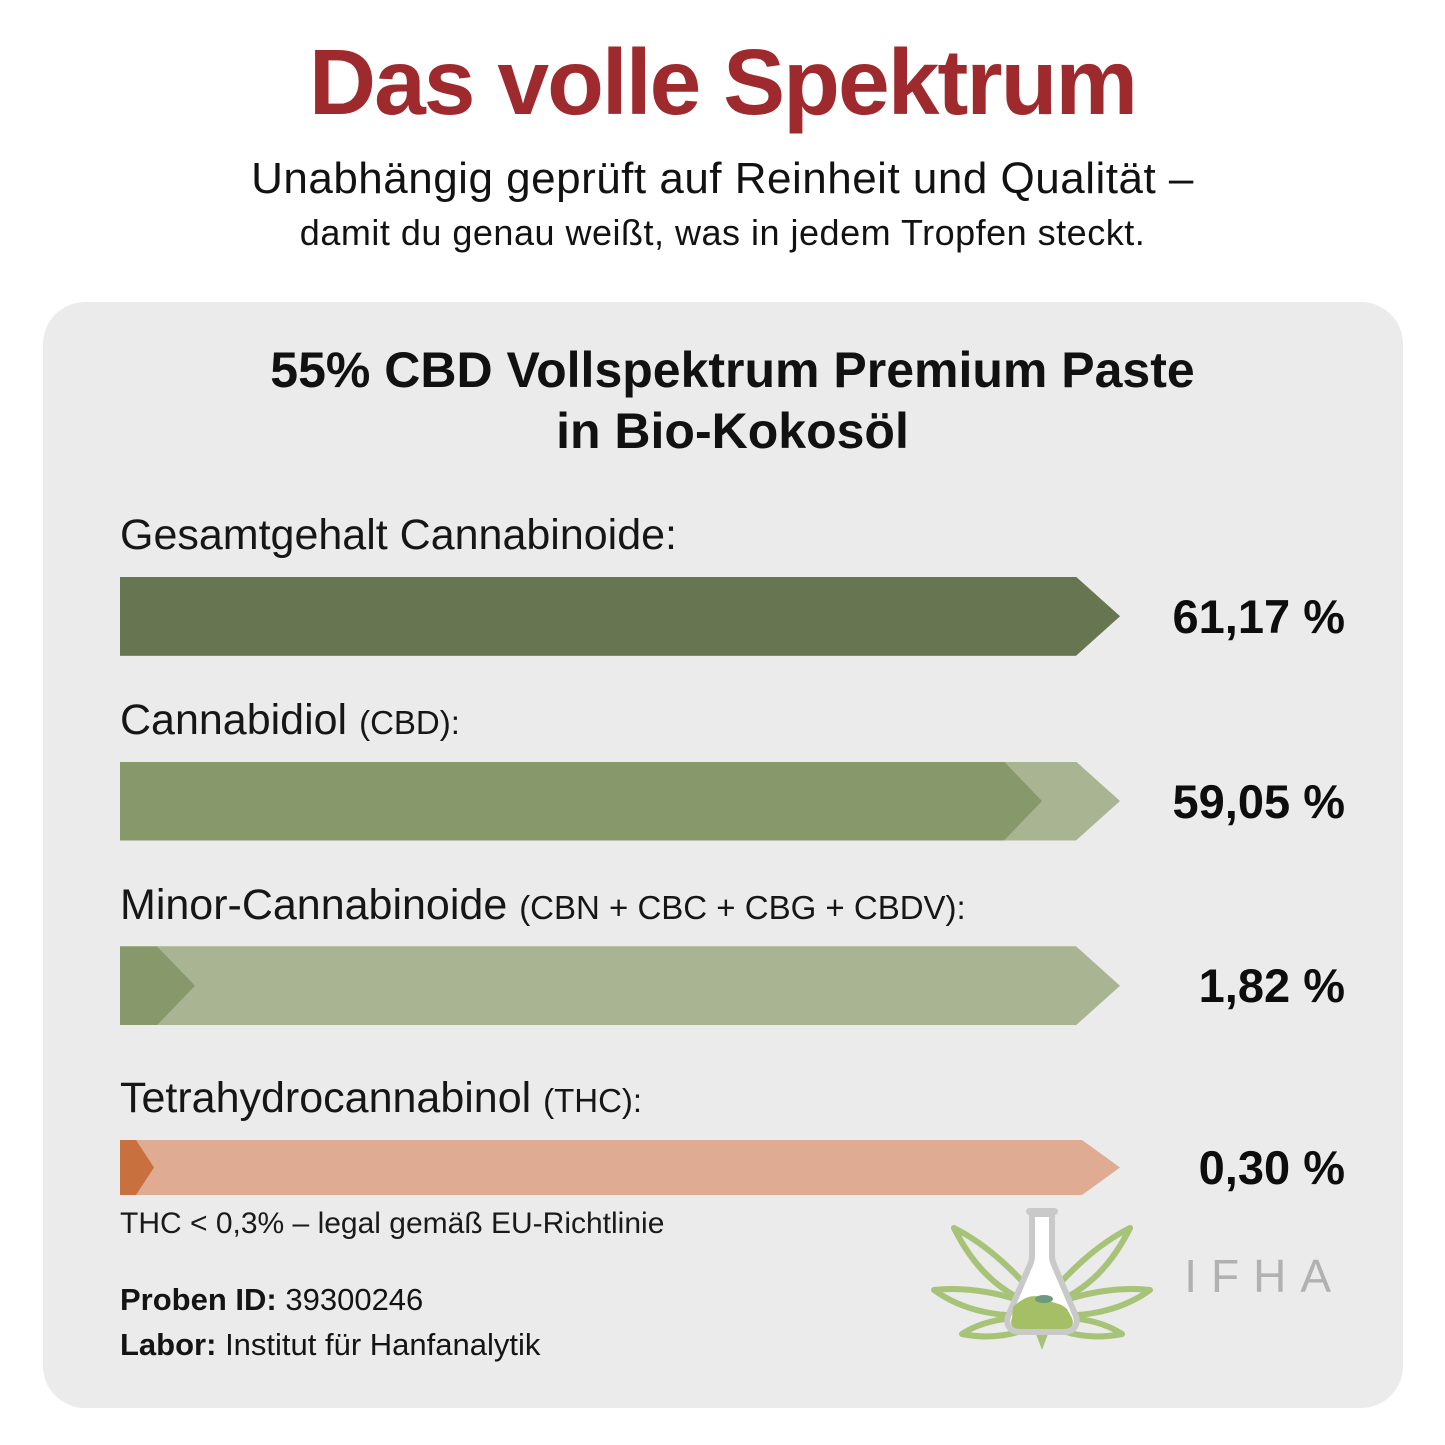 This screenshot has height=1445, width=1445. I want to click on bar-label-main: Cannabidiol, so click(234, 719).